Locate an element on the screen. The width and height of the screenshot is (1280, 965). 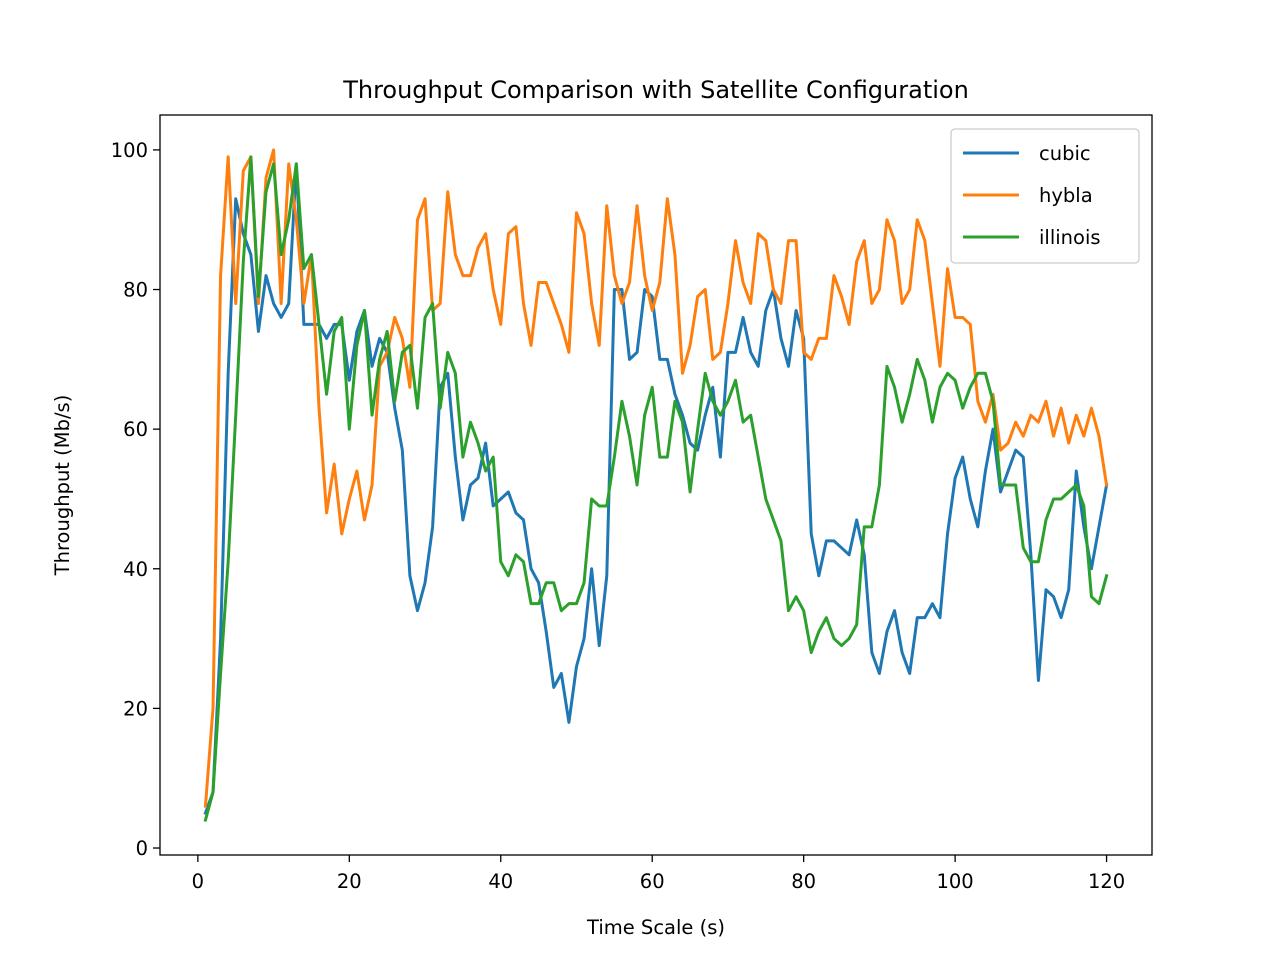
y-tick-label: 80 is located at coordinates (135, 290).